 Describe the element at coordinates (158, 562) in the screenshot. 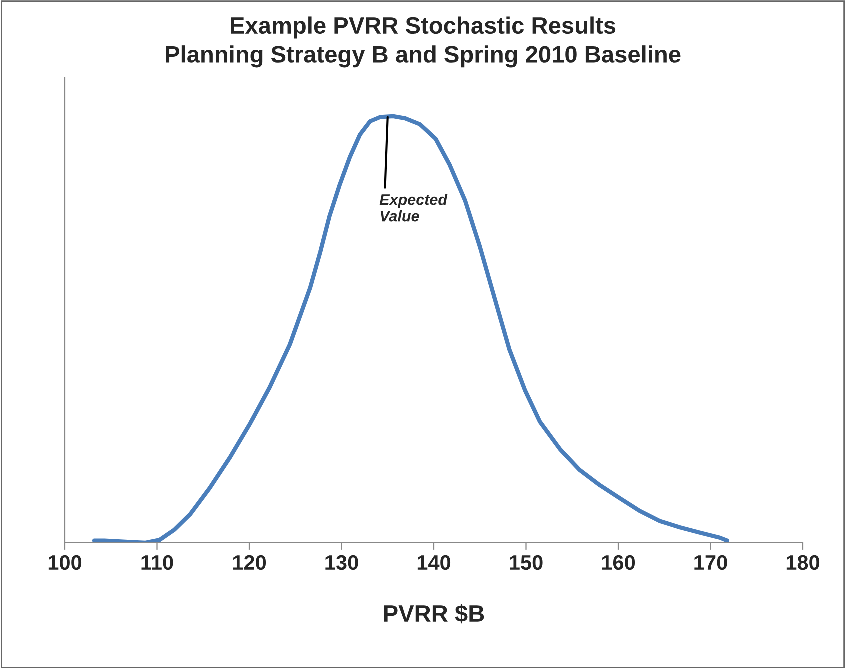

I see `x-tick-label: 110` at that location.